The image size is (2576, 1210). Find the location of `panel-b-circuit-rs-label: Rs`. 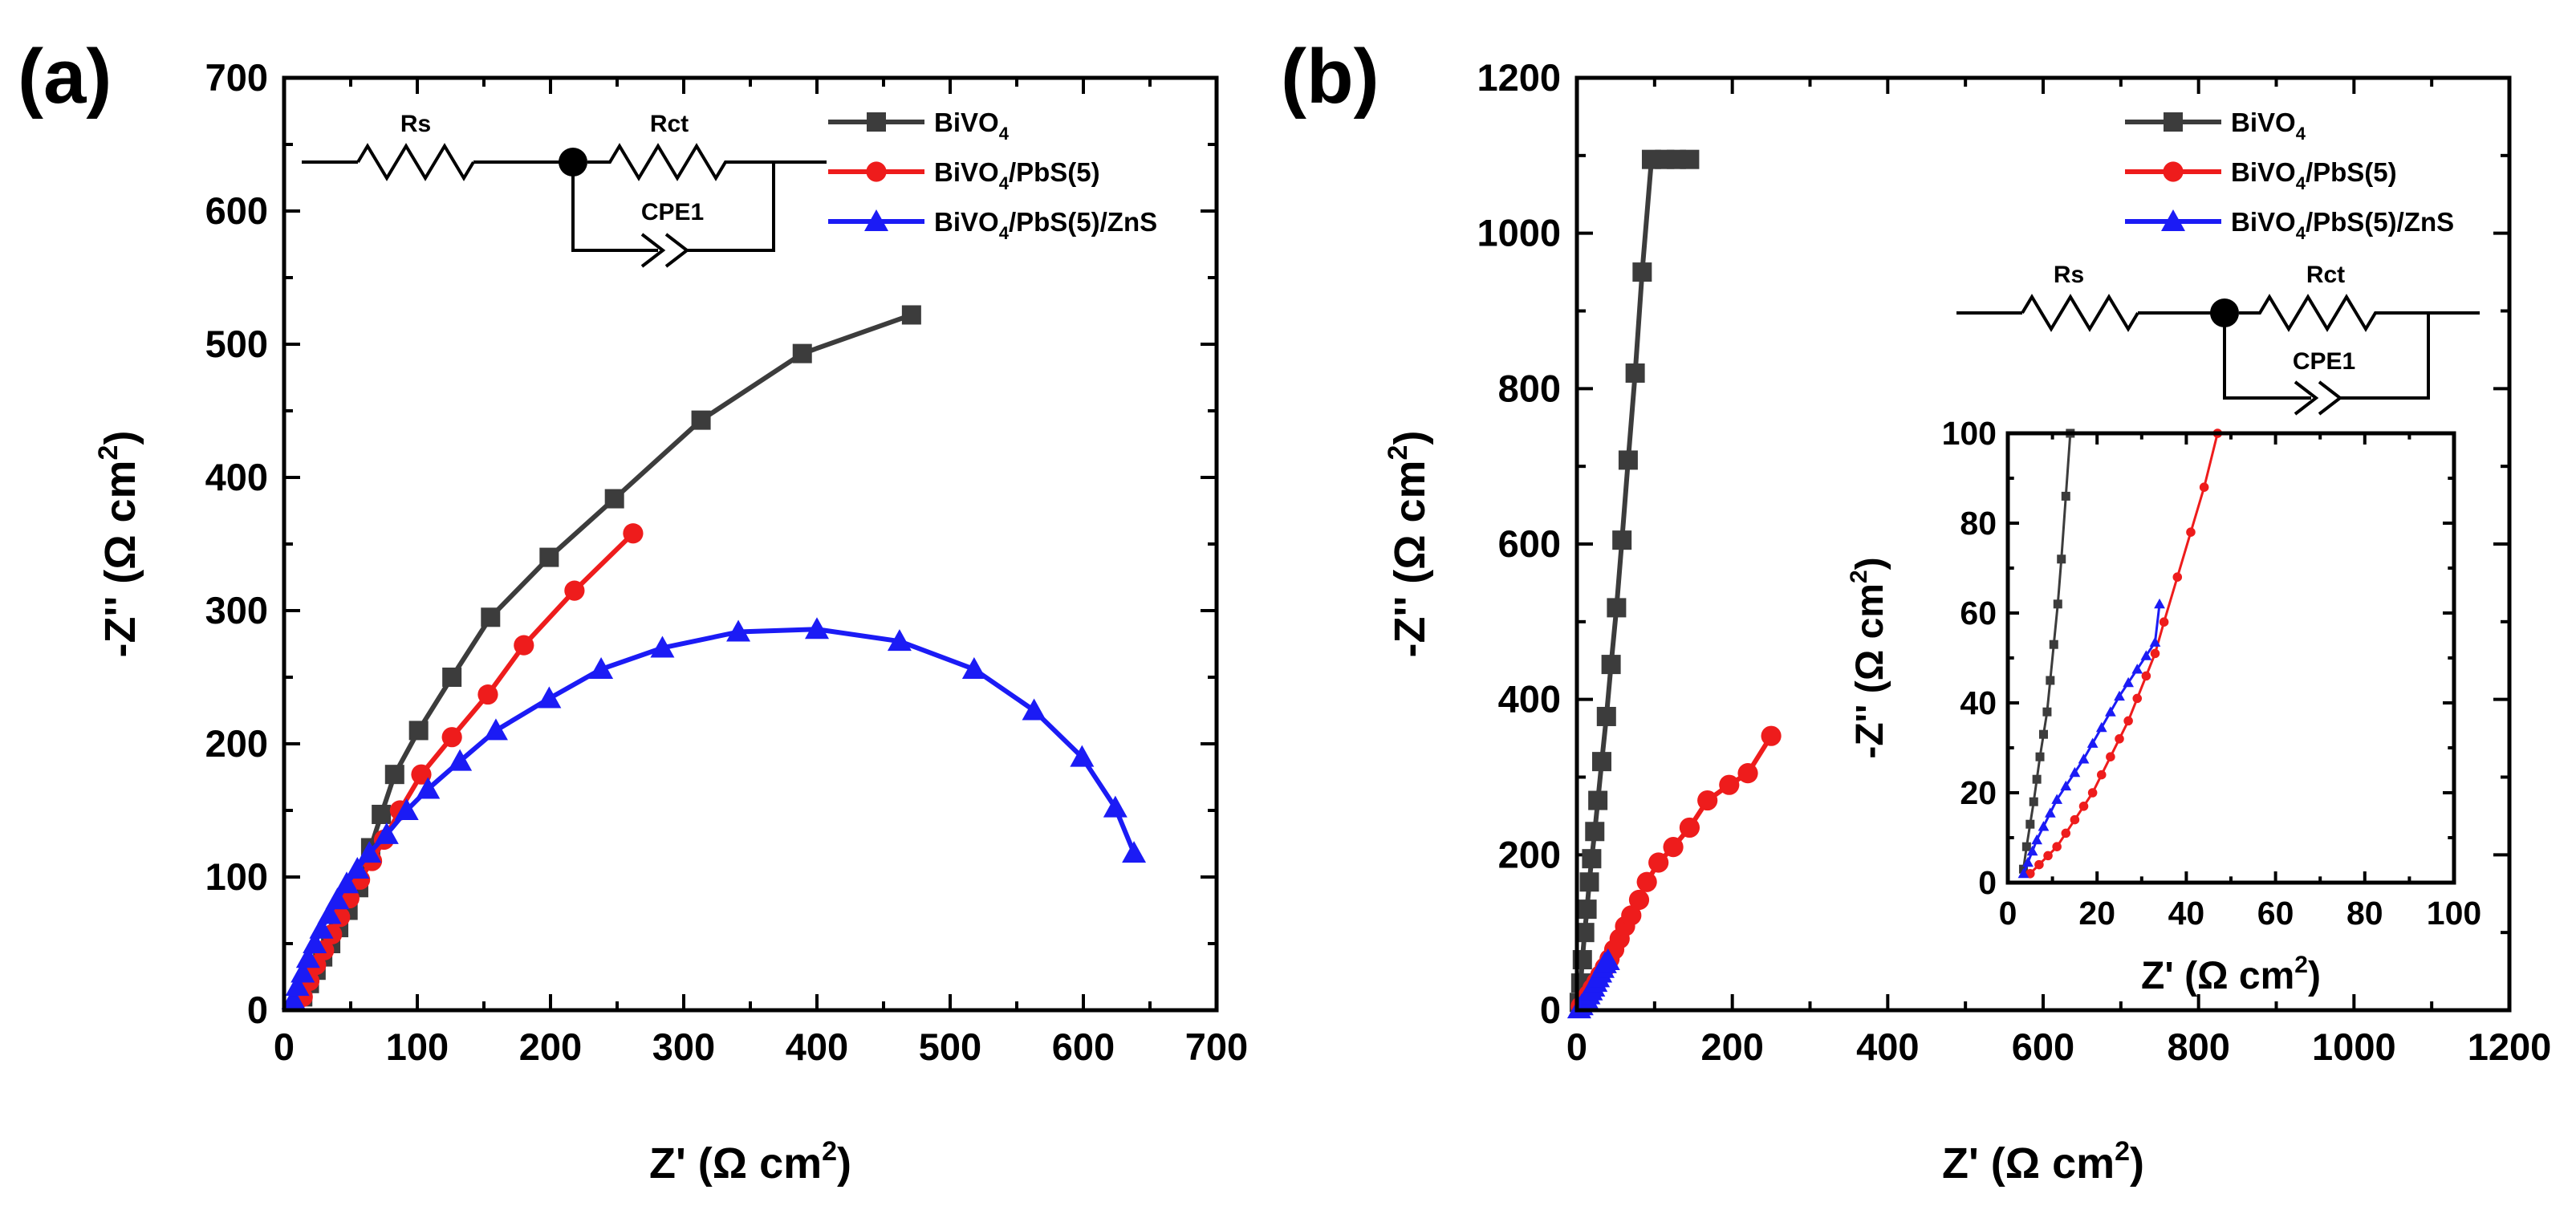

panel-b-circuit-rs-label: Rs is located at coordinates (2069, 275).